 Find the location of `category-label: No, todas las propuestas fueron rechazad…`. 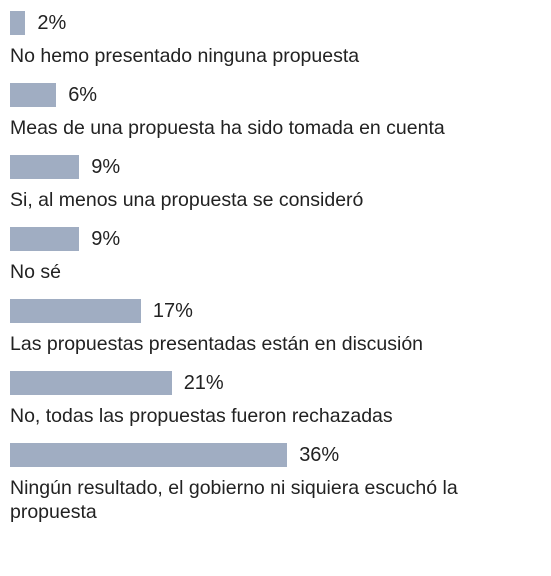

category-label: No, todas las propuestas fueron rechazad… is located at coordinates (201, 416).